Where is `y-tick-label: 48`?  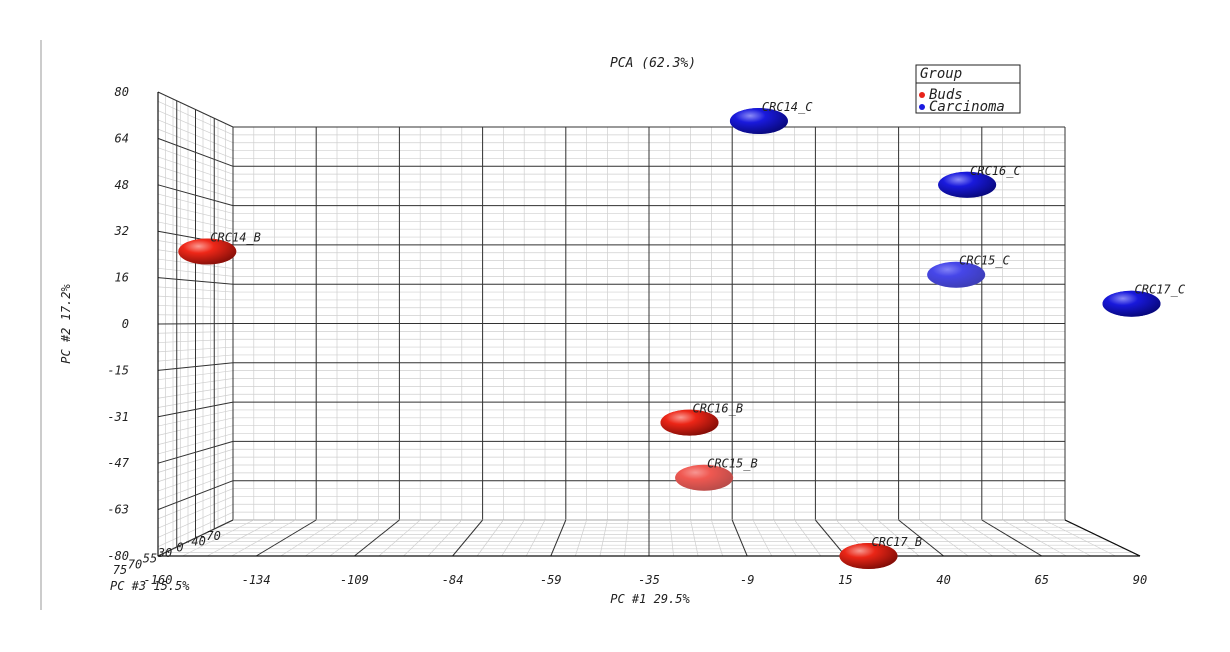 y-tick-label: 48 is located at coordinates (122, 185).